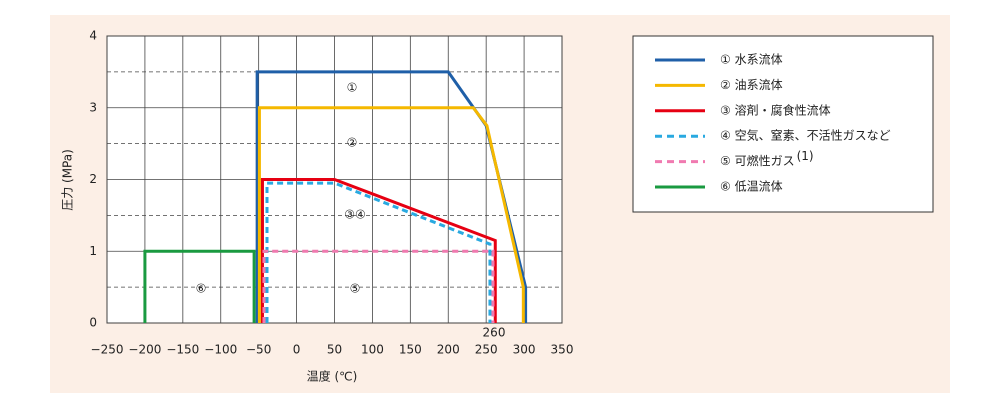  I want to click on legend-footnote: (1), so click(805, 156).